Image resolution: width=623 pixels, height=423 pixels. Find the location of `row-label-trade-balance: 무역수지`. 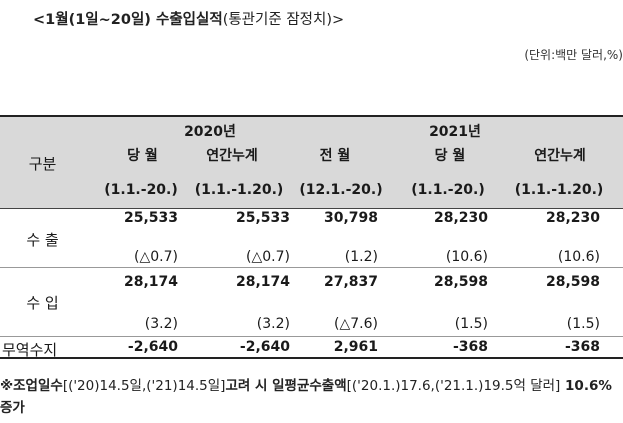

row-label-trade-balance: 무역수지 is located at coordinates (30, 350).